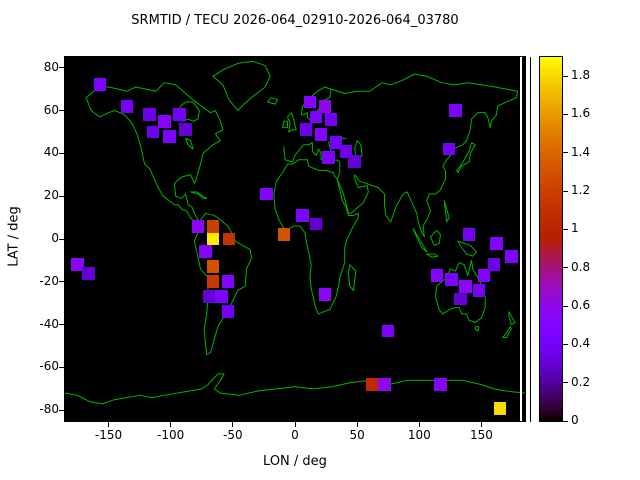 This screenshot has height=480, width=640. Describe the element at coordinates (551, 239) in the screenshot. I see `colorbar` at that location.